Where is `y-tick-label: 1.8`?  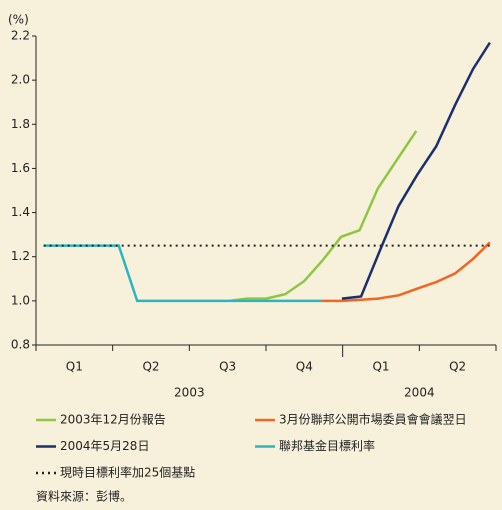
y-tick-label: 1.8 is located at coordinates (20, 124).